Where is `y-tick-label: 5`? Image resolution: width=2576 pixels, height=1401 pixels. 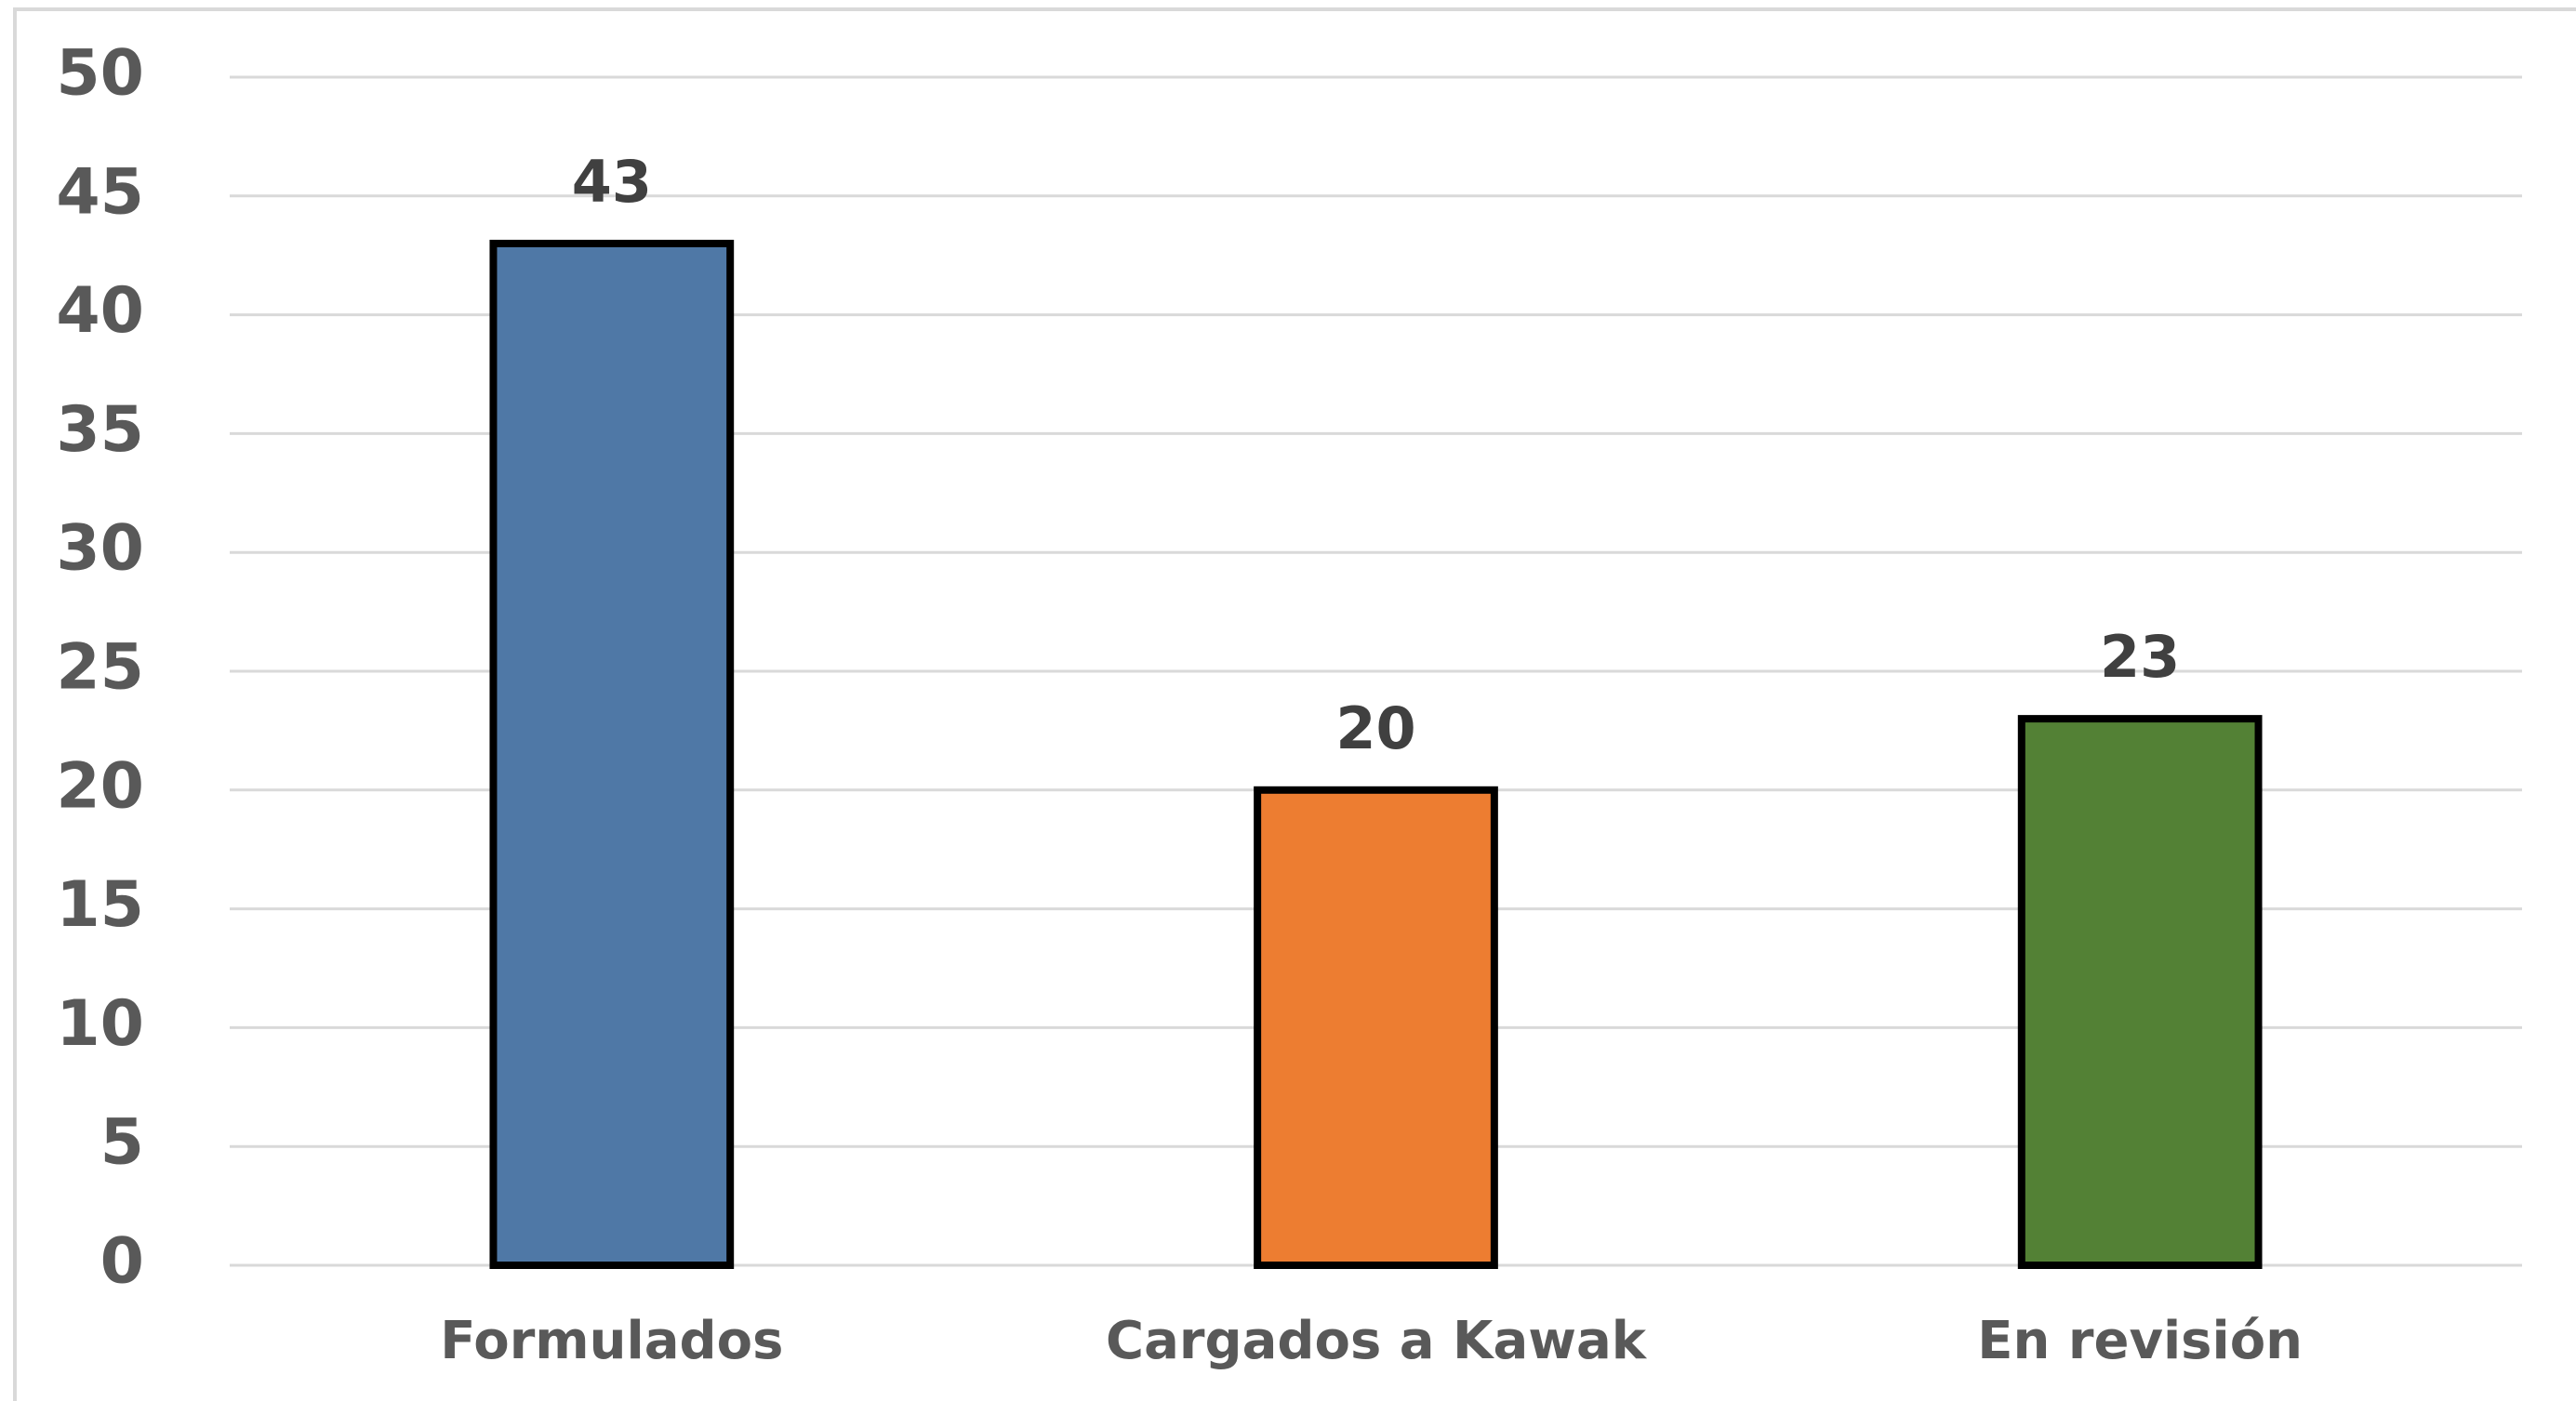 y-tick-label: 5 is located at coordinates (122, 1143).